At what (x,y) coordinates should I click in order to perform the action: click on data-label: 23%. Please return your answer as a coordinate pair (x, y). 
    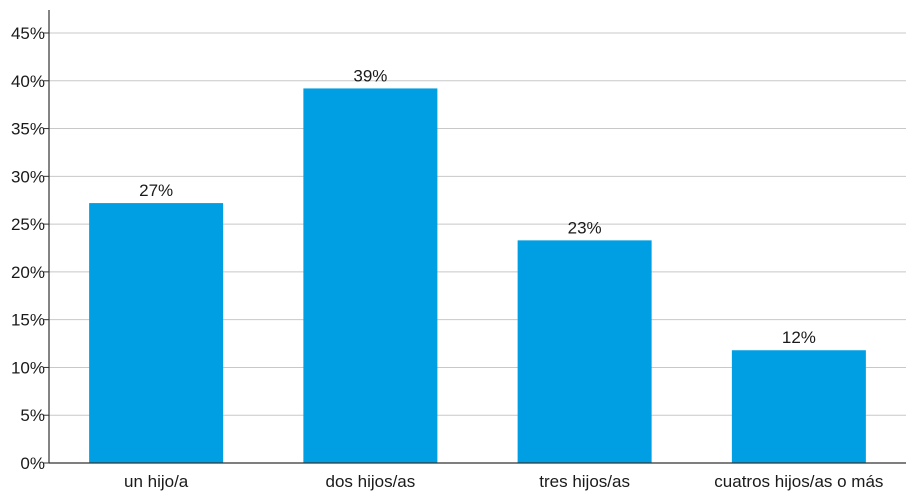
    Looking at the image, I should click on (585, 227).